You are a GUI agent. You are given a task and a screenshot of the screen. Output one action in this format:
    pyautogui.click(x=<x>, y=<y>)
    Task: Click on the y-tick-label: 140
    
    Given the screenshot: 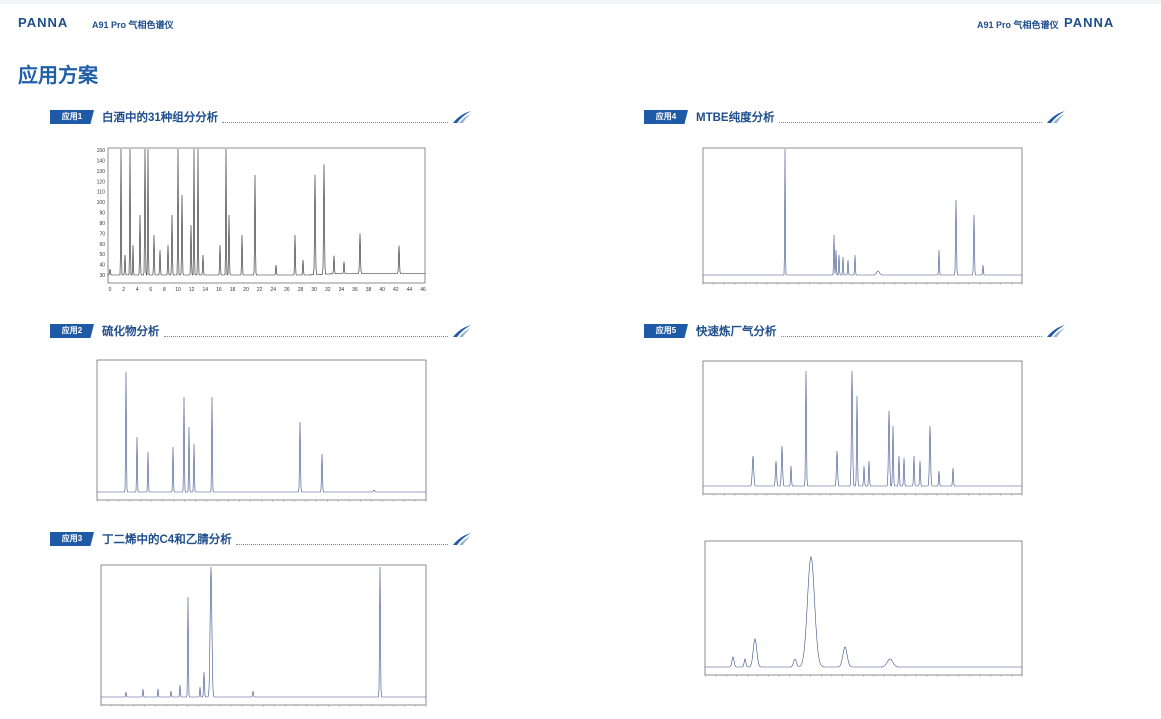 What is the action you would take?
    pyautogui.click(x=101, y=161)
    